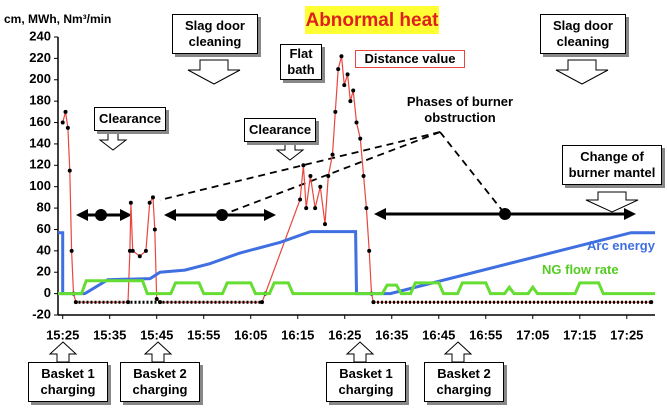  Describe the element at coordinates (356, 214) in the screenshot. I see `phase-arrows` at that location.